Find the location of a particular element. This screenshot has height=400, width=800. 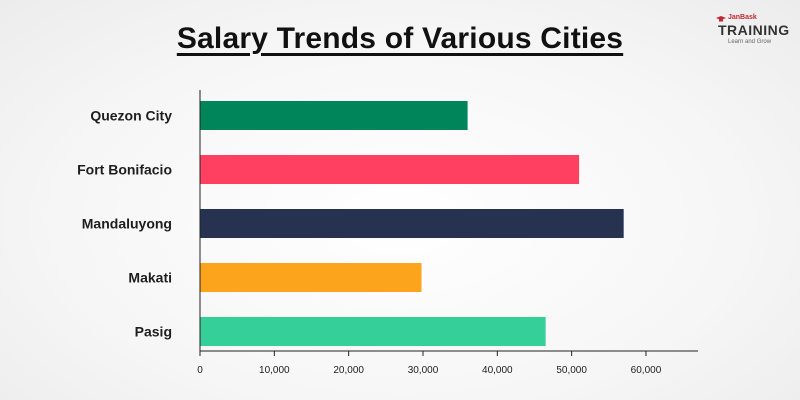

brand-name-small: JanBask is located at coordinates (742, 17).